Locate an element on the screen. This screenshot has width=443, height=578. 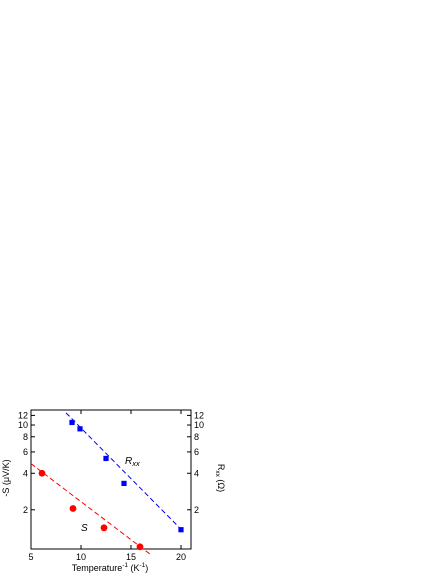
y-axis-left-label: -S (μV/K) is located at coordinates (6, 477).